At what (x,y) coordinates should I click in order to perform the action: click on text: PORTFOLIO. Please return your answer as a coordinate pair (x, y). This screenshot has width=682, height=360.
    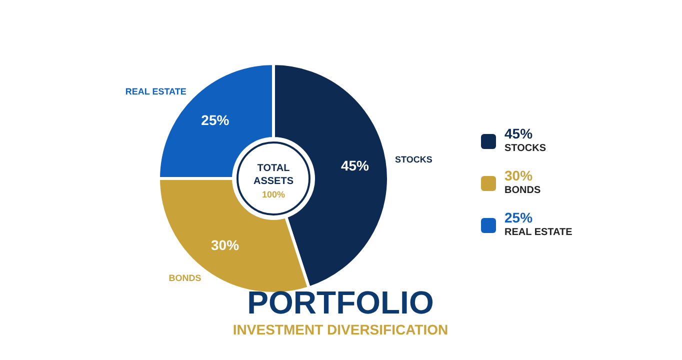
    Looking at the image, I should click on (340, 302).